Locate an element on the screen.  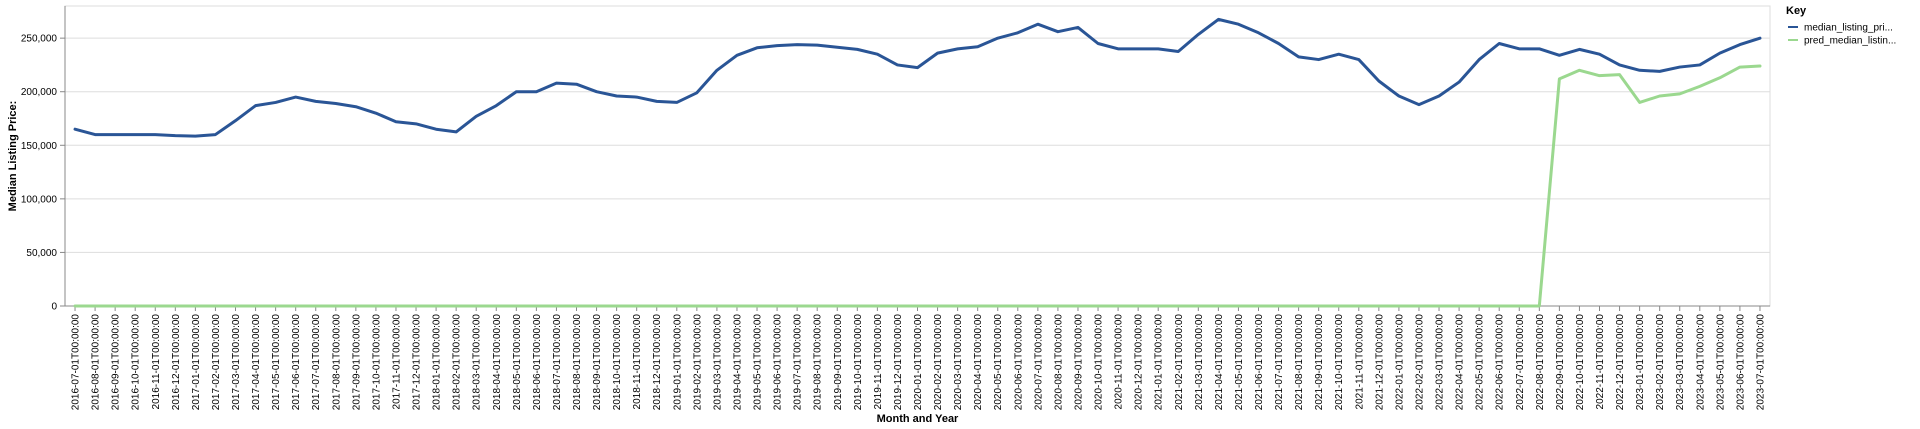
x-tick-label: 2018-10-01T00:00:00 is located at coordinates (617, 362).